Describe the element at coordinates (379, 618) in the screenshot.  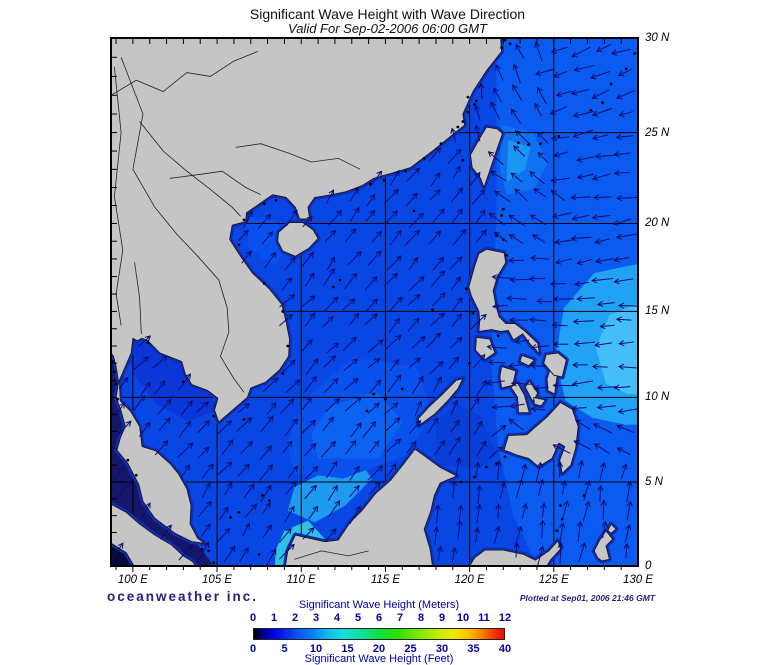
I see `colorbar-meters-tick: 6` at that location.